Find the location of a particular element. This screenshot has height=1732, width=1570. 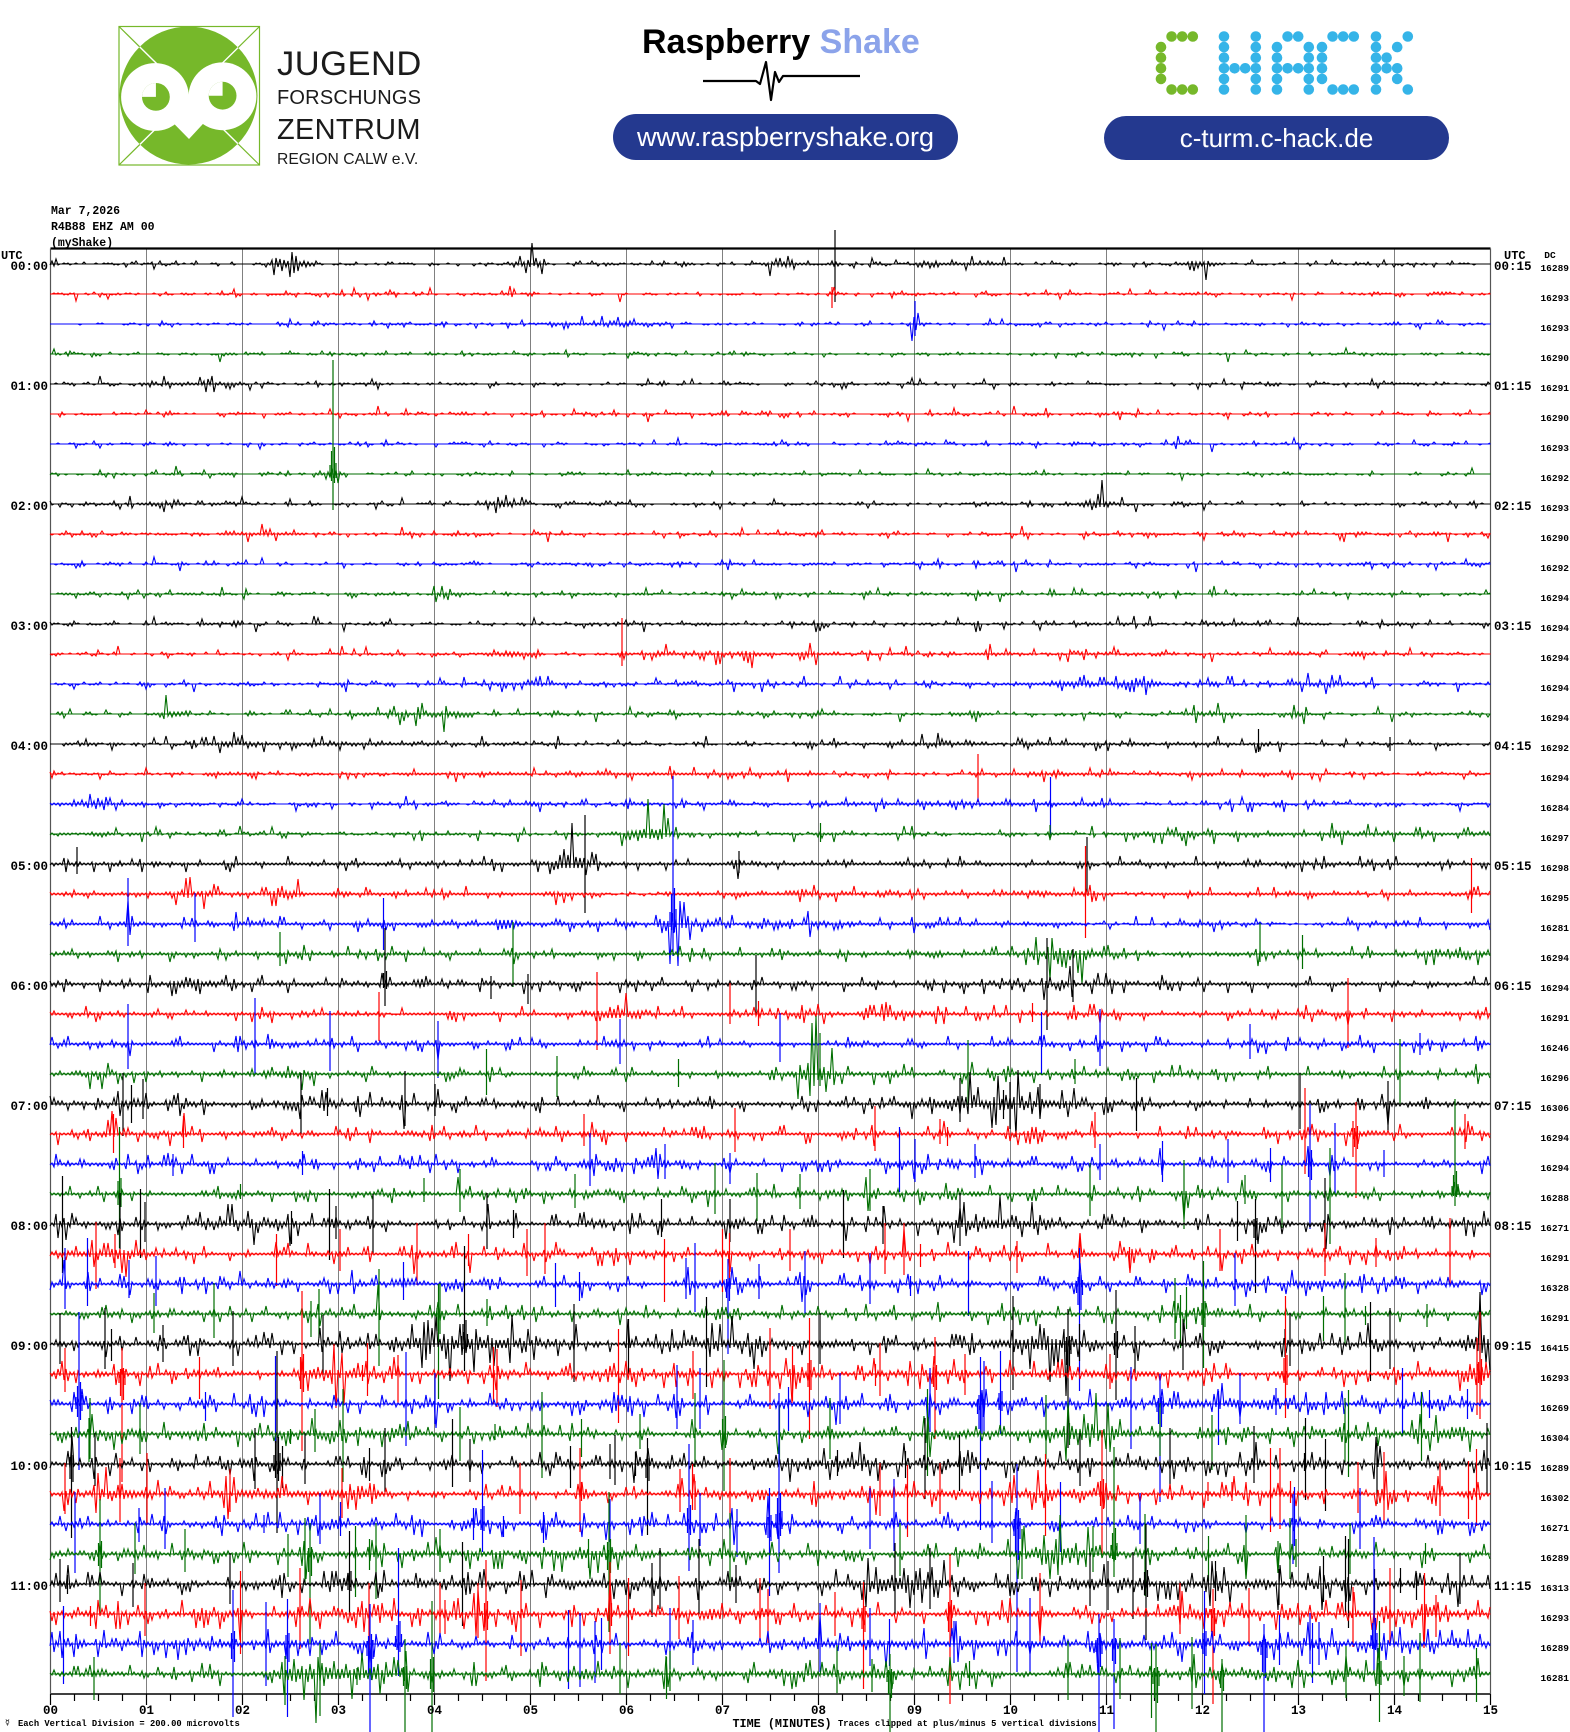

svg-text: 02:00 is located at coordinates (29, 507).